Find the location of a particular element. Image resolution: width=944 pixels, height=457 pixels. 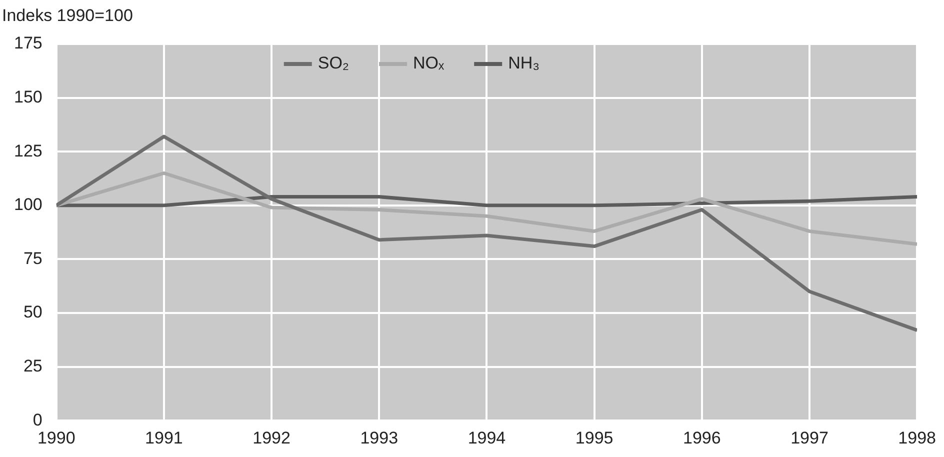

y-tick-label: 0 is located at coordinates (37, 420).